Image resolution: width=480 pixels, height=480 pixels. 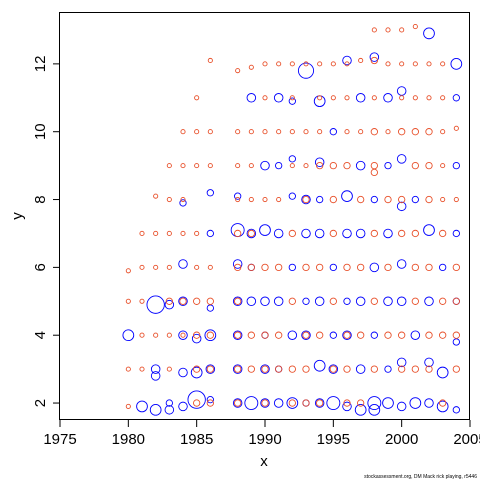 I want to click on y-axis-label: y, so click(x=17, y=216).